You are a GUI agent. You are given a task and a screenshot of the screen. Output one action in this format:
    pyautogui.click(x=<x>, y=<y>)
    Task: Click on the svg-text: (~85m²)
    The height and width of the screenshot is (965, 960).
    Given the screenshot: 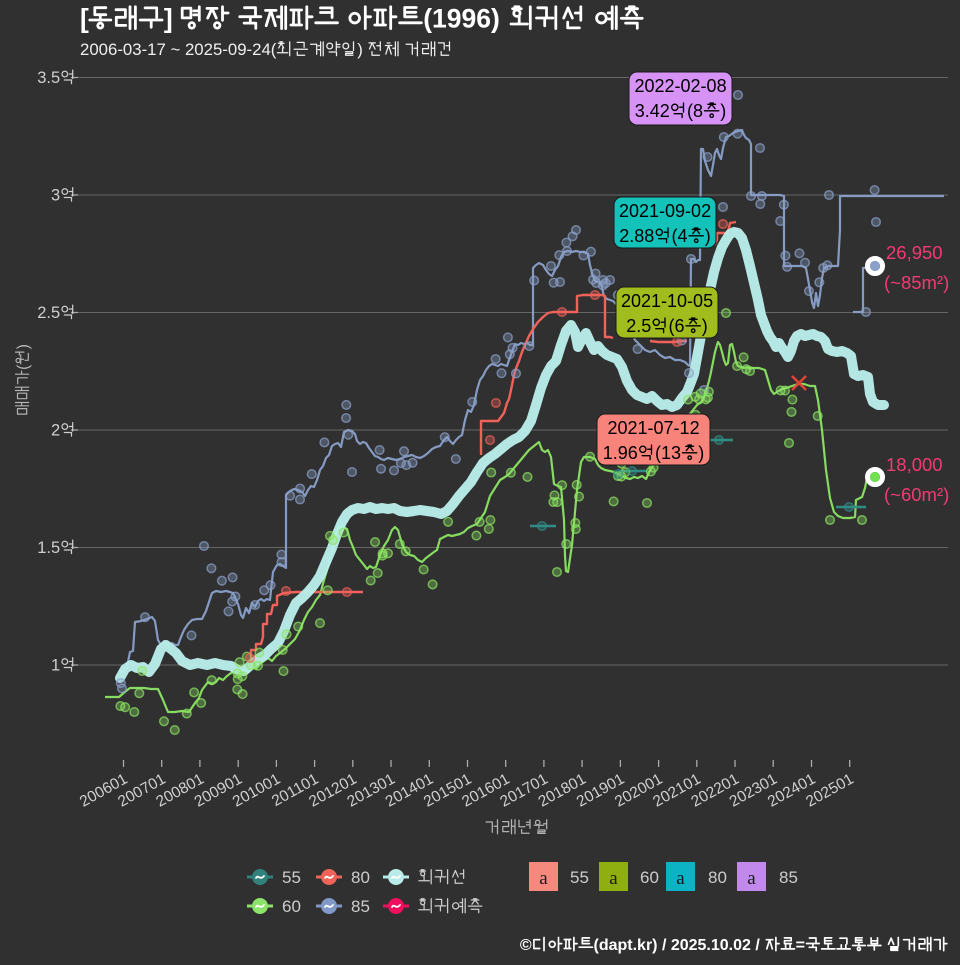 What is the action you would take?
    pyautogui.click(x=916, y=282)
    